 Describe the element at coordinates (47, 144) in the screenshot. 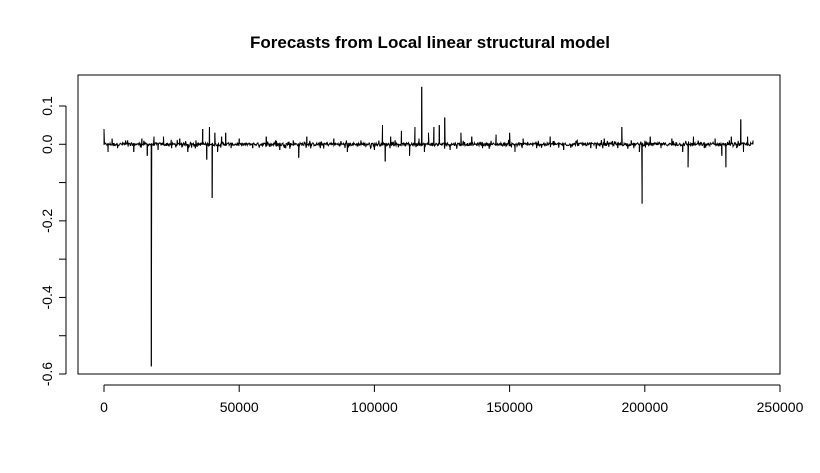

I see `y-tick-label: 0.0` at that location.